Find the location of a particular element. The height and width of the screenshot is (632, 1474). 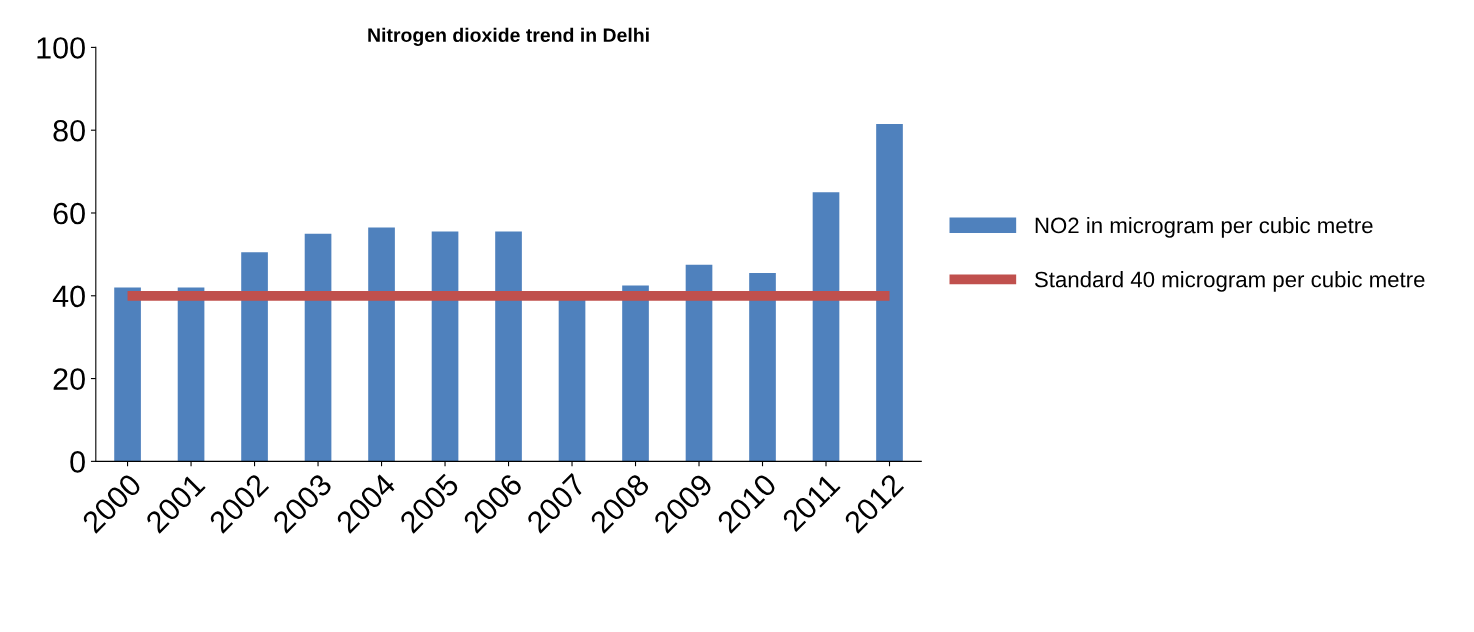

legend-label: Standard 40 microgram per cubic metre is located at coordinates (1229, 281).